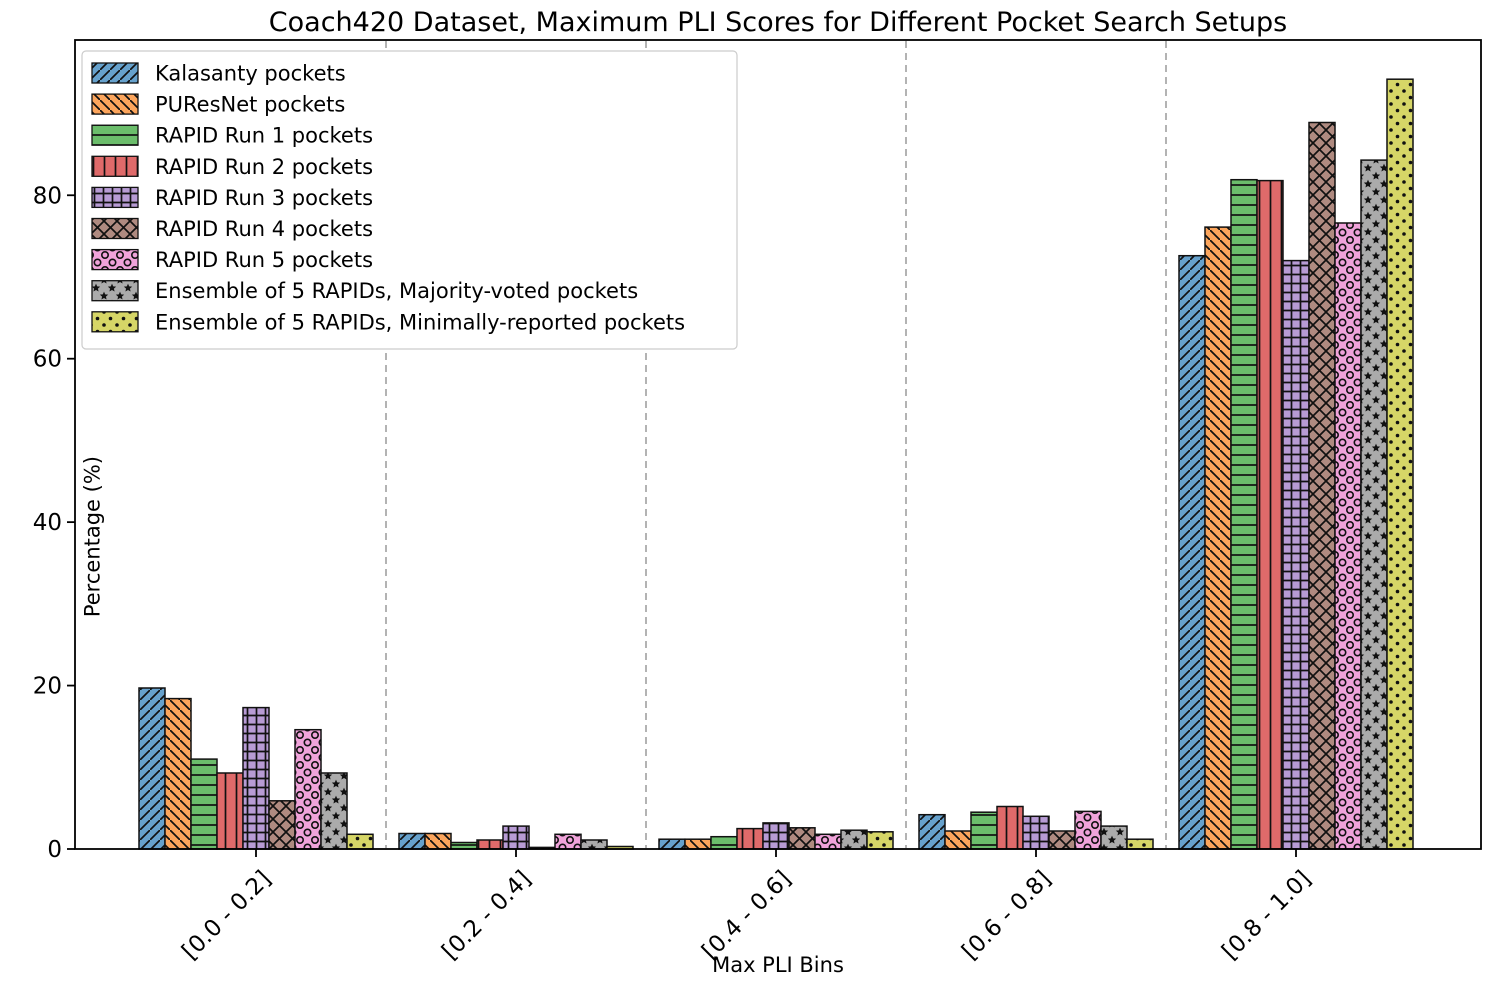 This screenshot has width=1489, height=989. I want to click on x-axis-label: Max PLI Bins, so click(778, 965).